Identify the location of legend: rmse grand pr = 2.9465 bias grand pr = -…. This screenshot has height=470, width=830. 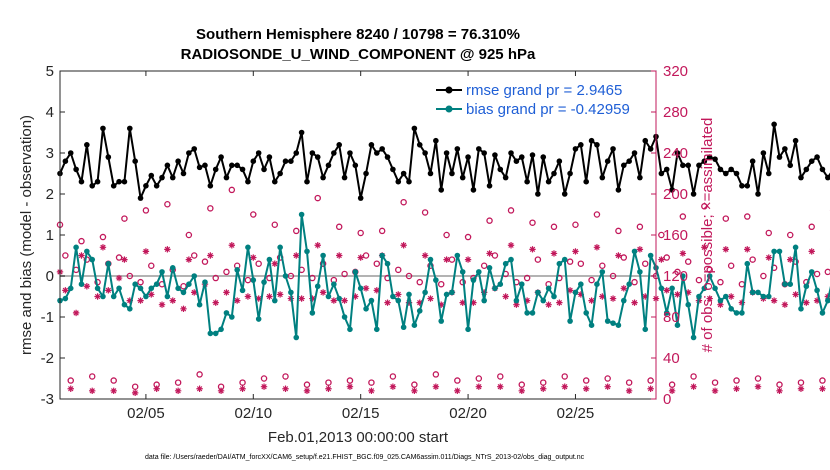
(533, 100).